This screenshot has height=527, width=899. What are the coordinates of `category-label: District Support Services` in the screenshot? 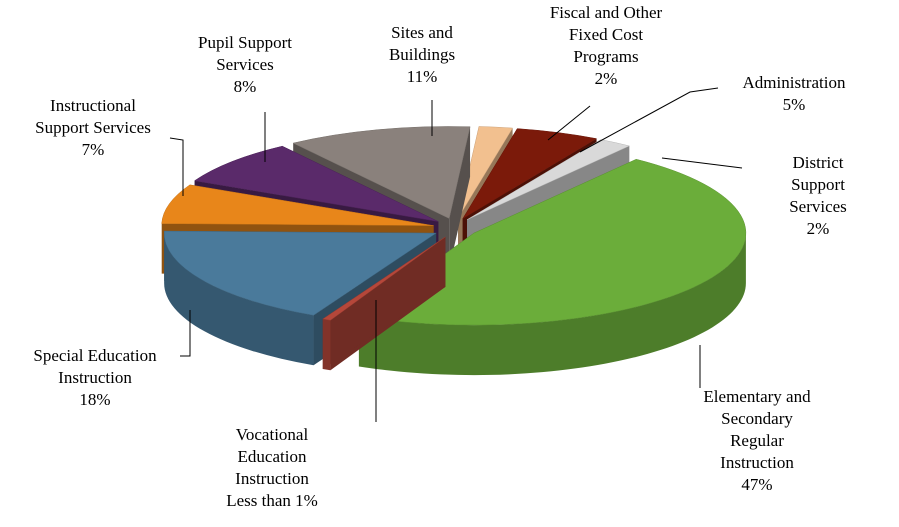 It's located at (818, 184).